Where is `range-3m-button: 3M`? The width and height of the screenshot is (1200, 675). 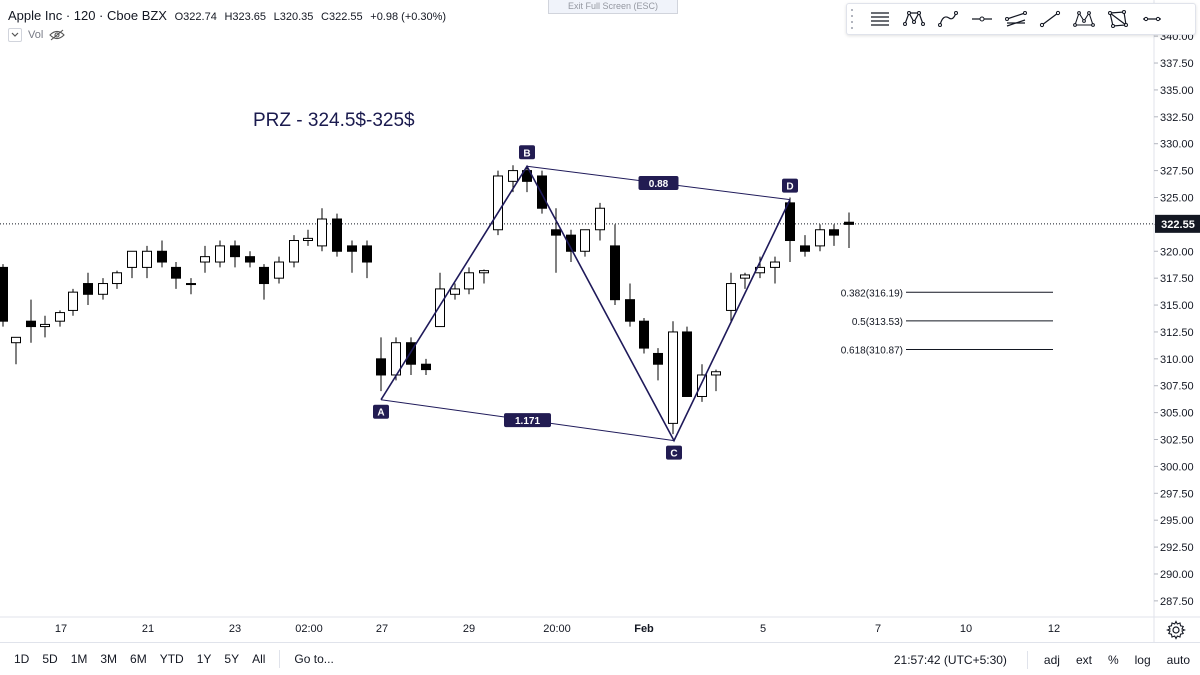
range-3m-button: 3M is located at coordinates (109, 659).